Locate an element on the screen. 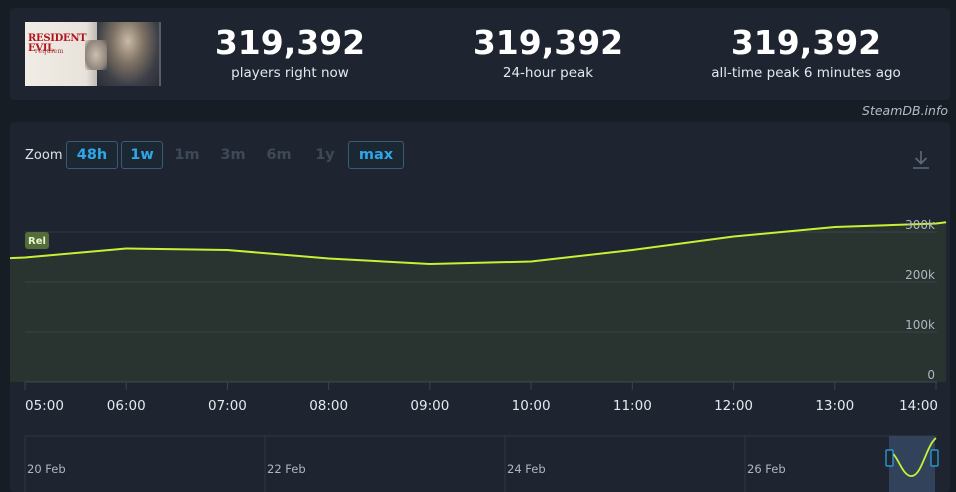 Image resolution: width=956 pixels, height=492 pixels. x-tick-label: 12:00 is located at coordinates (733, 406).